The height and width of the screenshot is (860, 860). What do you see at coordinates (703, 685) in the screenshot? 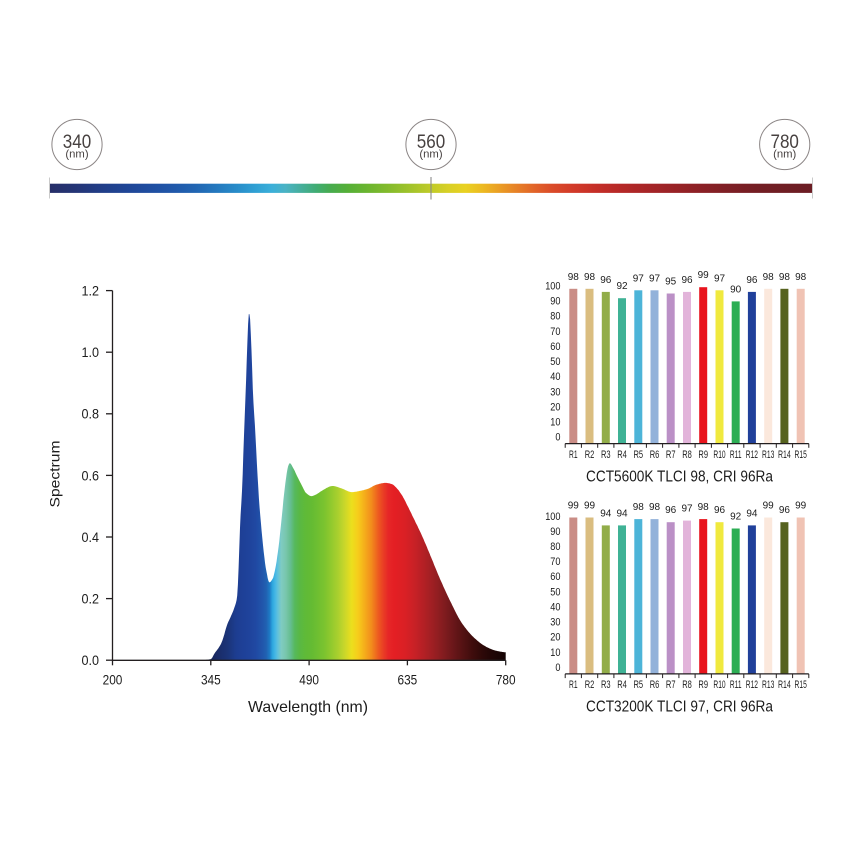
I see `svg-text: R9` at bounding box center [703, 685].